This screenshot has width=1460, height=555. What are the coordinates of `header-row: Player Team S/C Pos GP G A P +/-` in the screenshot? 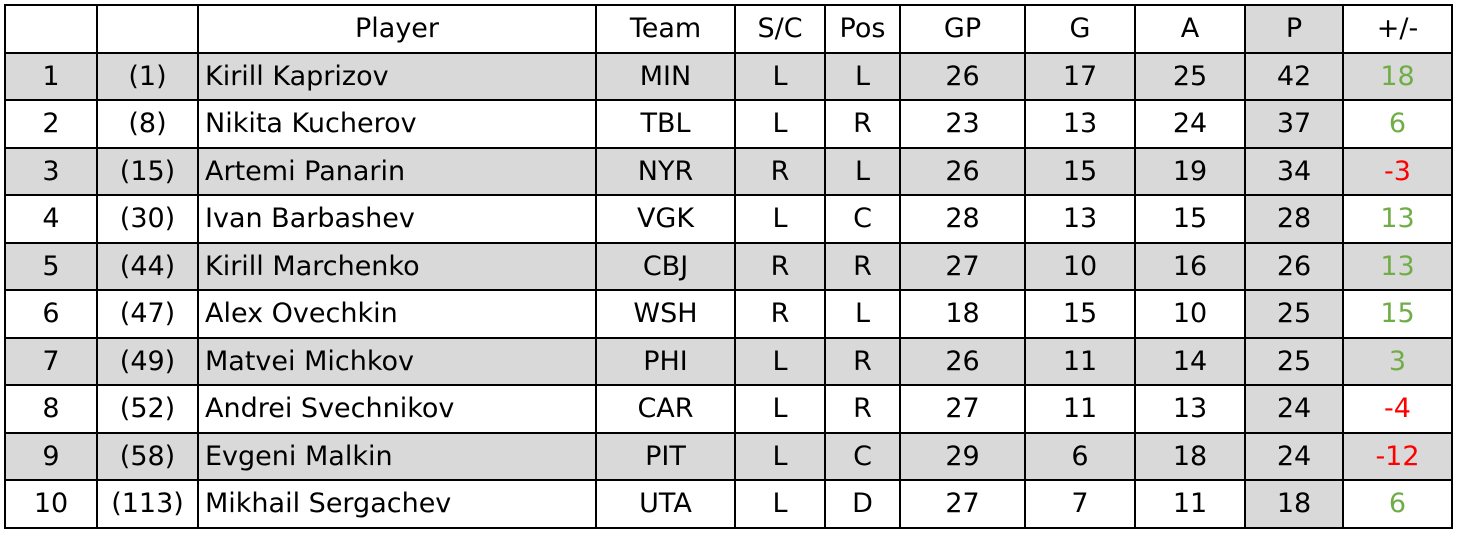 It's located at (728, 29).